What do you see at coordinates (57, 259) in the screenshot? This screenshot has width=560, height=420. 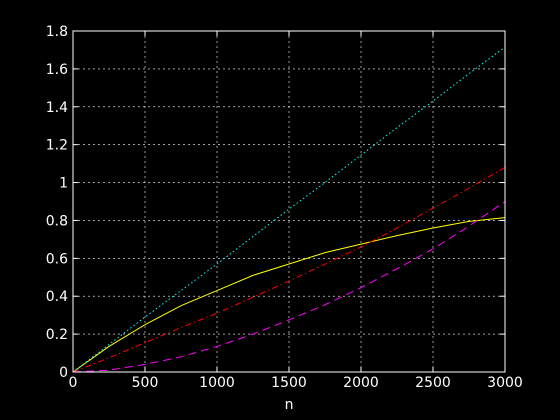 I see `y-tick-label: 0.6` at bounding box center [57, 259].